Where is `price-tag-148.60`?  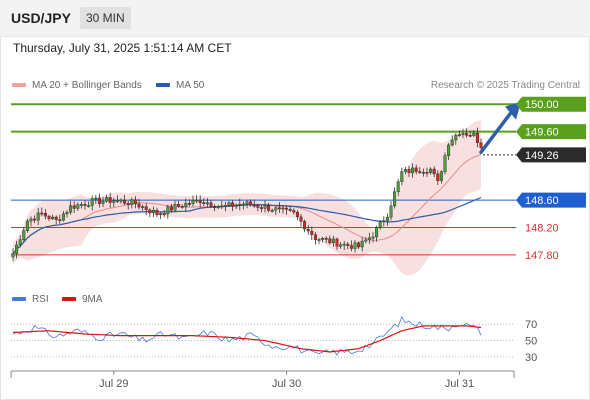 price-tag-148.60 is located at coordinates (551, 200).